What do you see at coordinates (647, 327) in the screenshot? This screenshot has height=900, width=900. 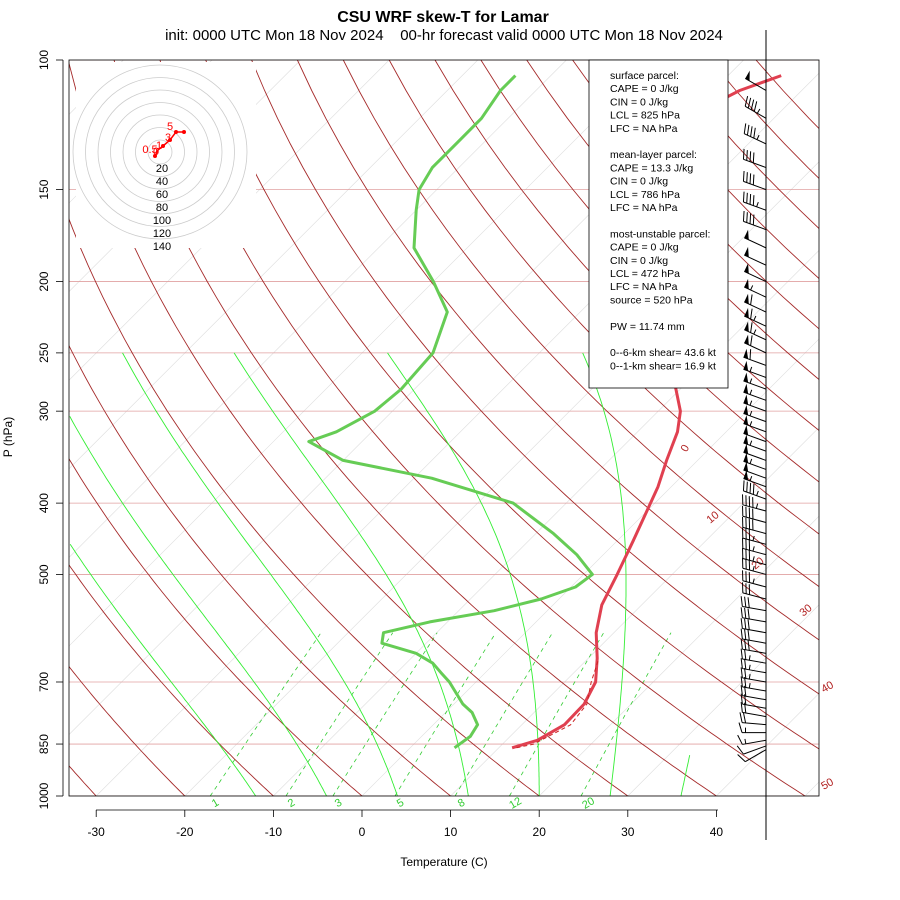 I see `info-box-line: PW = 11.74 mm` at bounding box center [647, 327].